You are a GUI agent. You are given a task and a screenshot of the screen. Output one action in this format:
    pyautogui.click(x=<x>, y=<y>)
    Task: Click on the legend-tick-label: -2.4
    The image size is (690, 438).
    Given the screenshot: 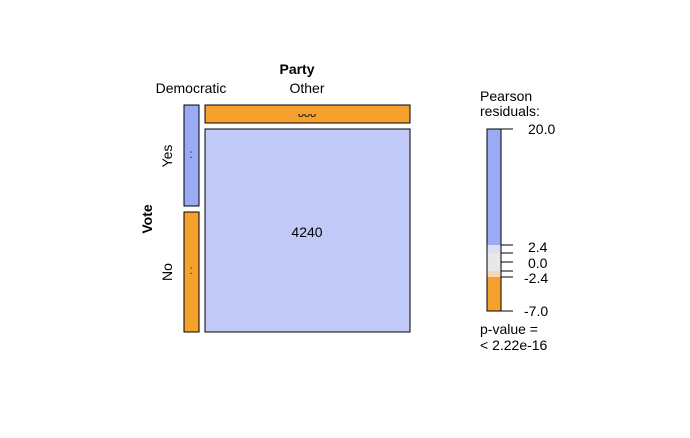 What is the action you would take?
    pyautogui.click(x=536, y=278)
    